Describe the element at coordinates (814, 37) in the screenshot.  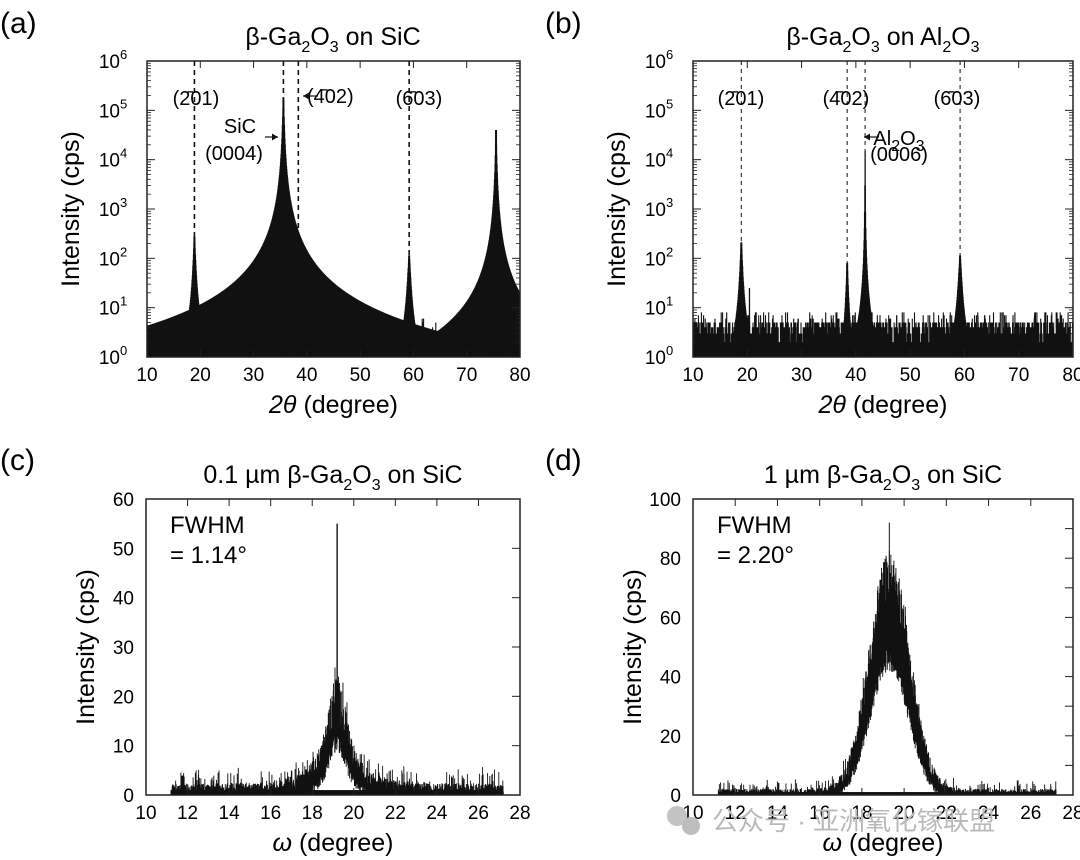
I see `title-text: β-Ga` at that location.